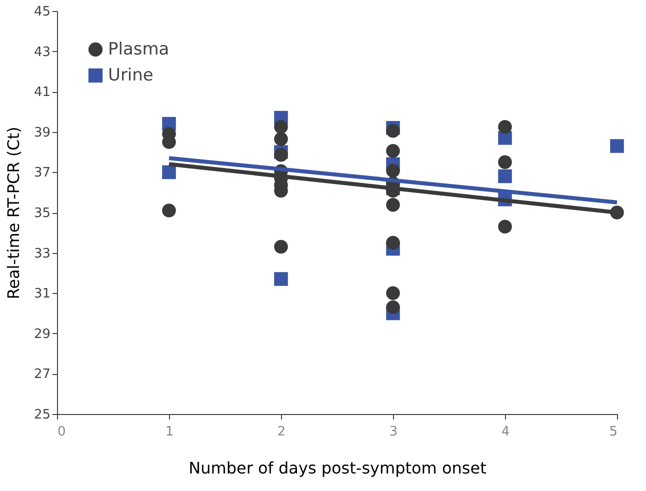 The height and width of the screenshot is (491, 646). What do you see at coordinates (42, 132) in the screenshot?
I see `y-tick-label: 39` at bounding box center [42, 132].